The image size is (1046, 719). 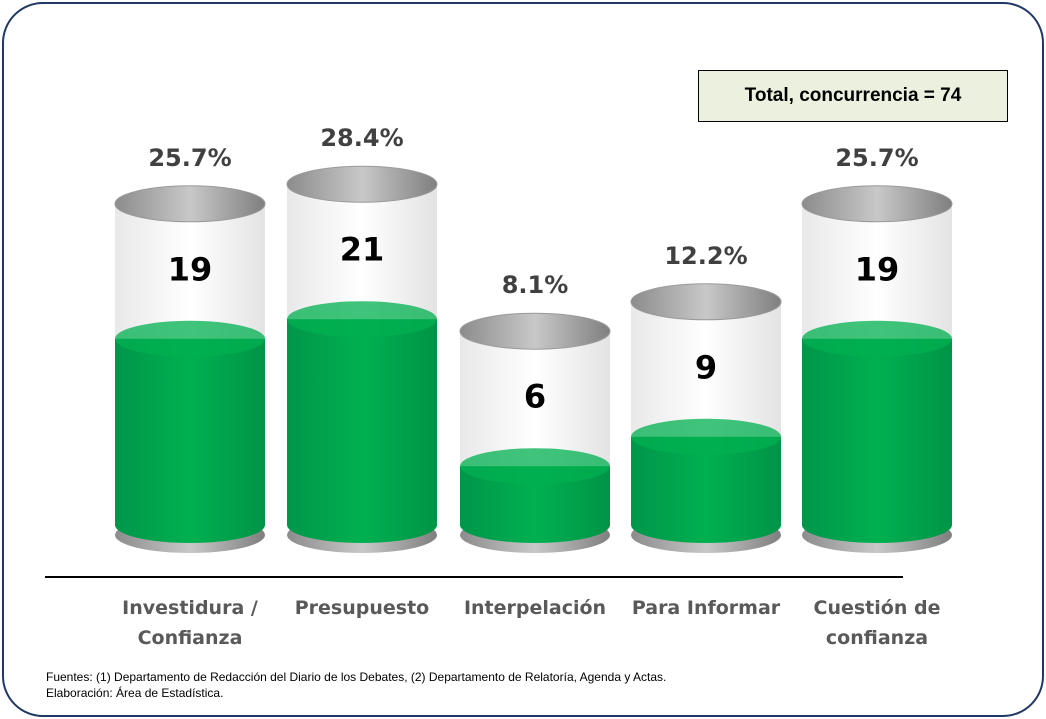 I want to click on share-label: 28.4%, so click(x=361, y=138).